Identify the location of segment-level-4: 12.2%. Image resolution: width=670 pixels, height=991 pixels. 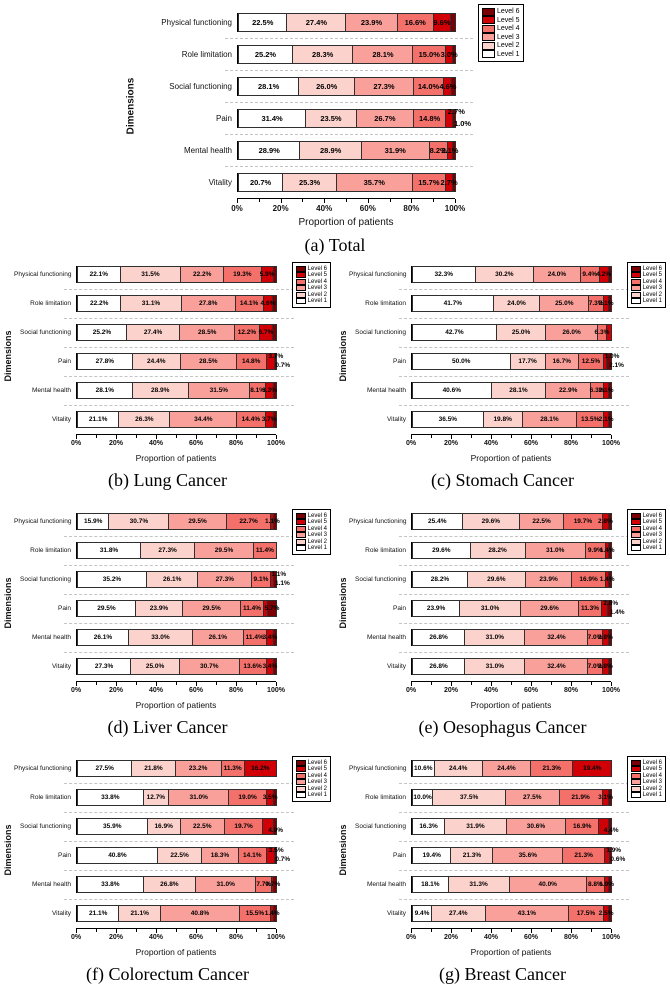
(247, 332).